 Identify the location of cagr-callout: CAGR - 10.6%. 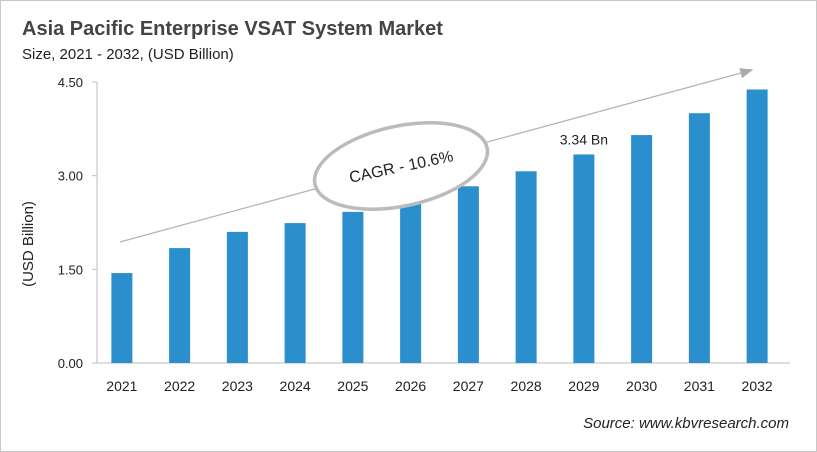
(401, 166).